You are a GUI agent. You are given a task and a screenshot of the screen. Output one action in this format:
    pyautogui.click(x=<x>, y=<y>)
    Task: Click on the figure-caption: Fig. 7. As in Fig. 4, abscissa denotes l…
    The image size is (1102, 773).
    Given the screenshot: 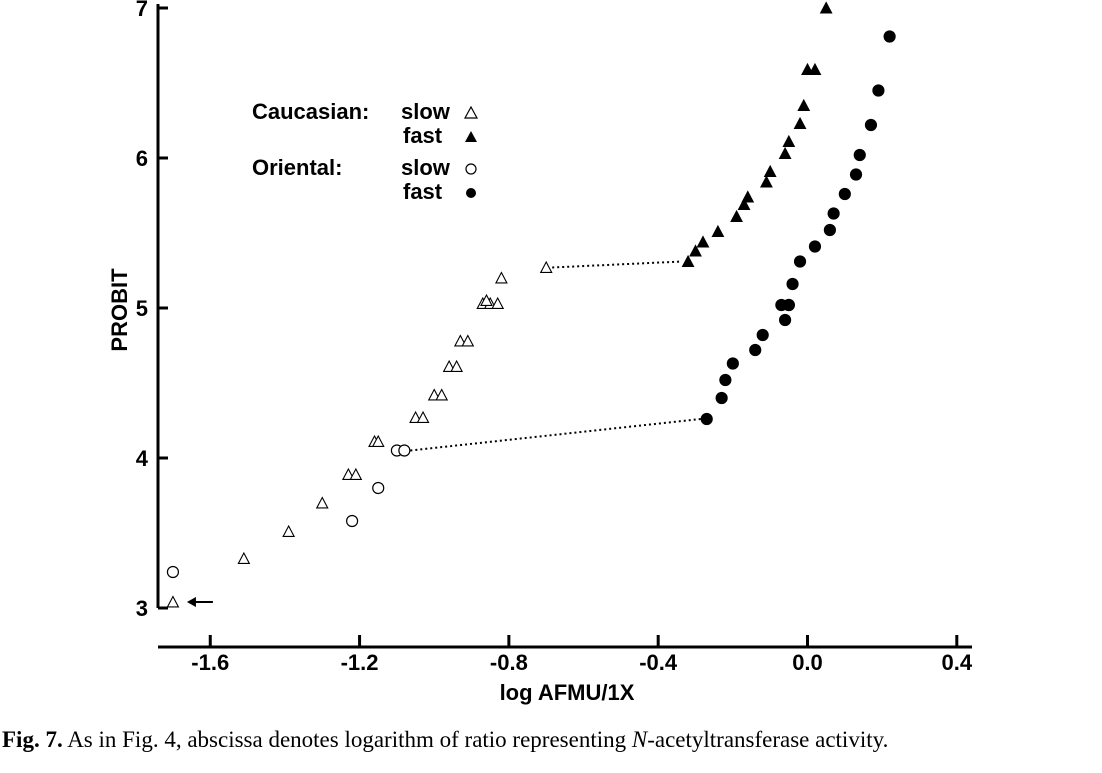 What is the action you would take?
    pyautogui.click(x=550, y=740)
    